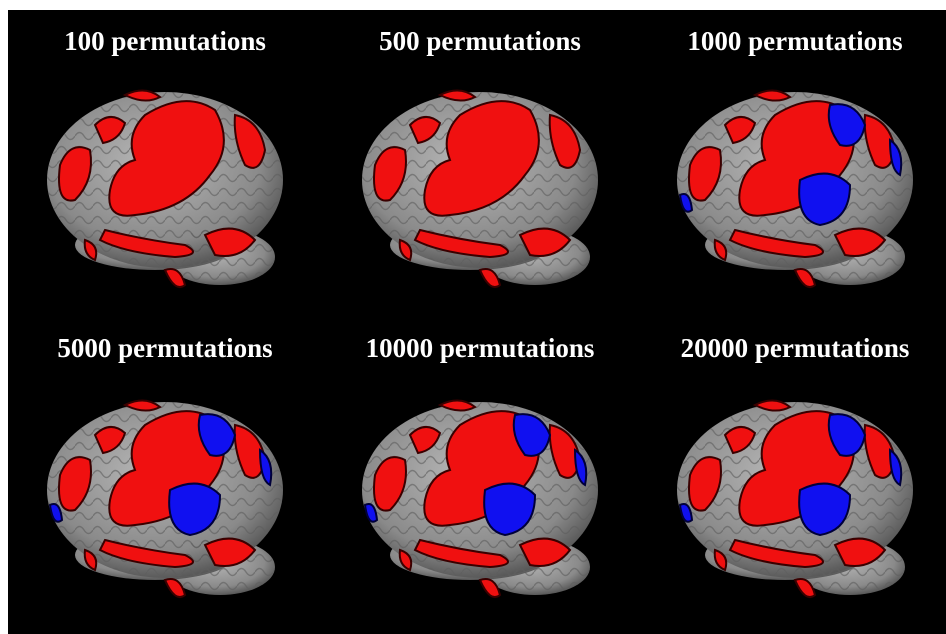  I want to click on panel-label: 1000 permutations, so click(794, 41).